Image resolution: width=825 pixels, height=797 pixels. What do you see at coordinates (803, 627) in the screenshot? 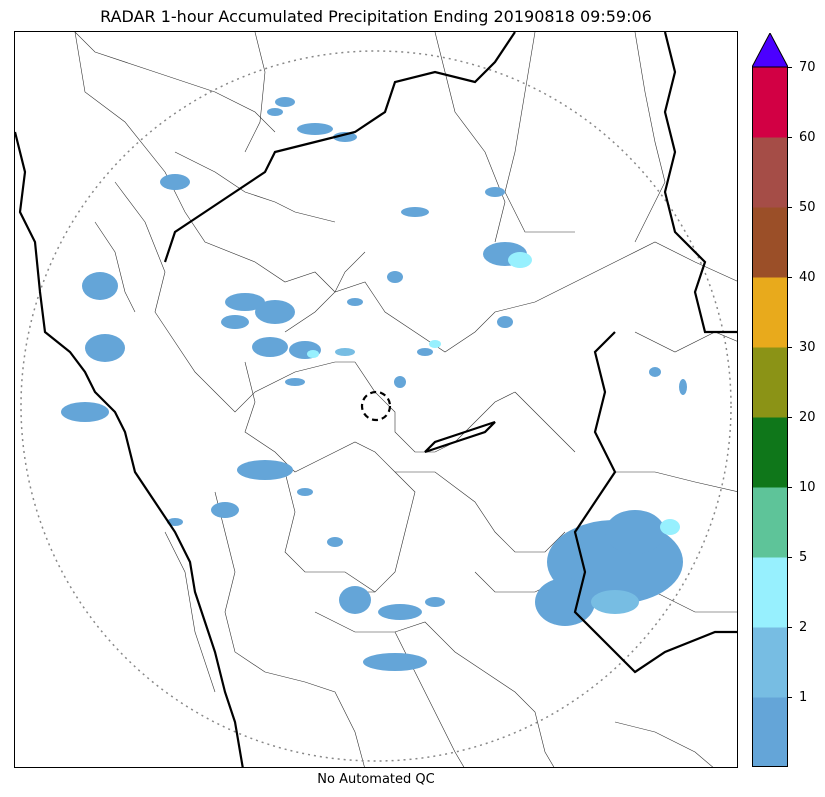
I see `colorbar-tick-label: 2` at bounding box center [803, 627].